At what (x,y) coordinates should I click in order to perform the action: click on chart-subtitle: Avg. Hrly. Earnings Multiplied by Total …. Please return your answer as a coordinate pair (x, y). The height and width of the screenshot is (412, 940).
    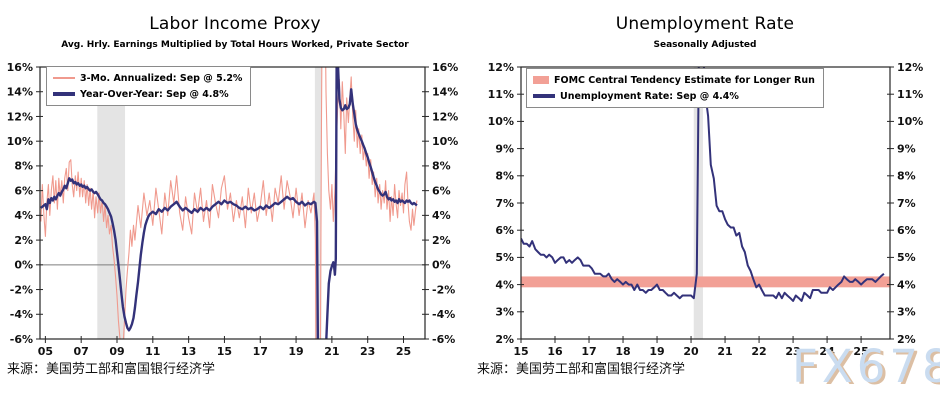
    Looking at the image, I should click on (235, 45).